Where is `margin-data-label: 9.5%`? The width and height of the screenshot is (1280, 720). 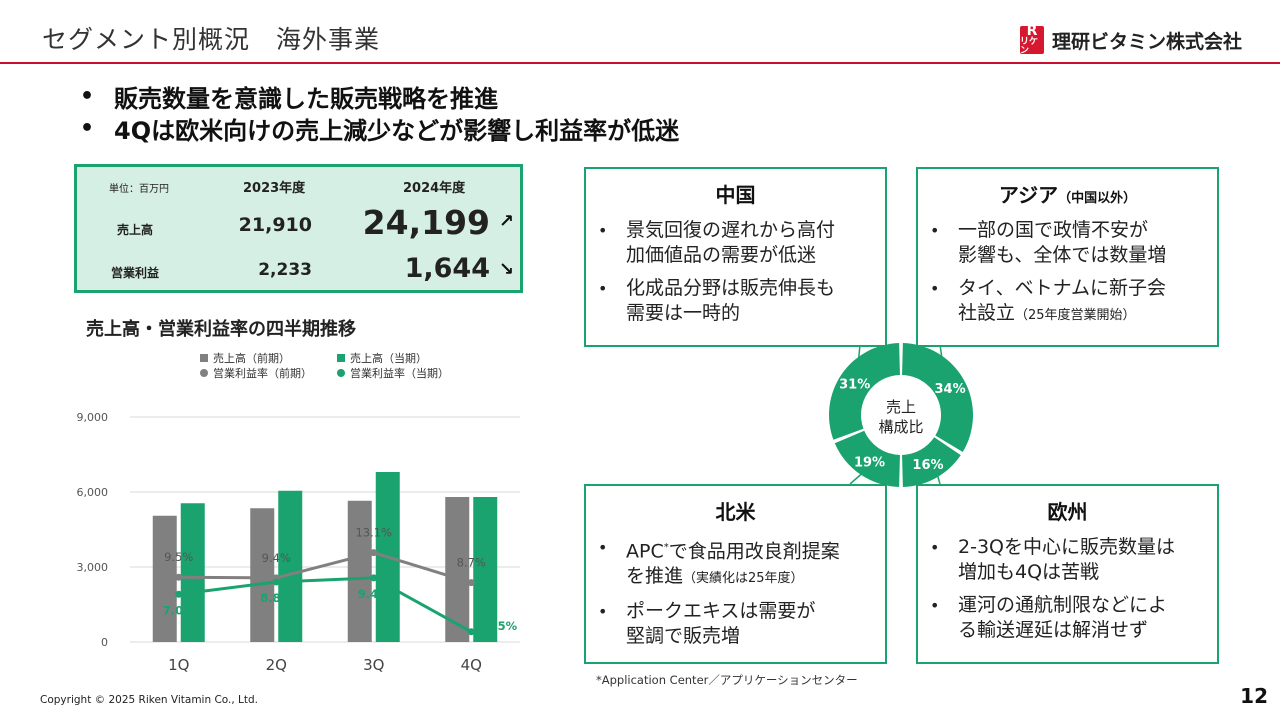 margin-data-label: 9.5% is located at coordinates (178, 557).